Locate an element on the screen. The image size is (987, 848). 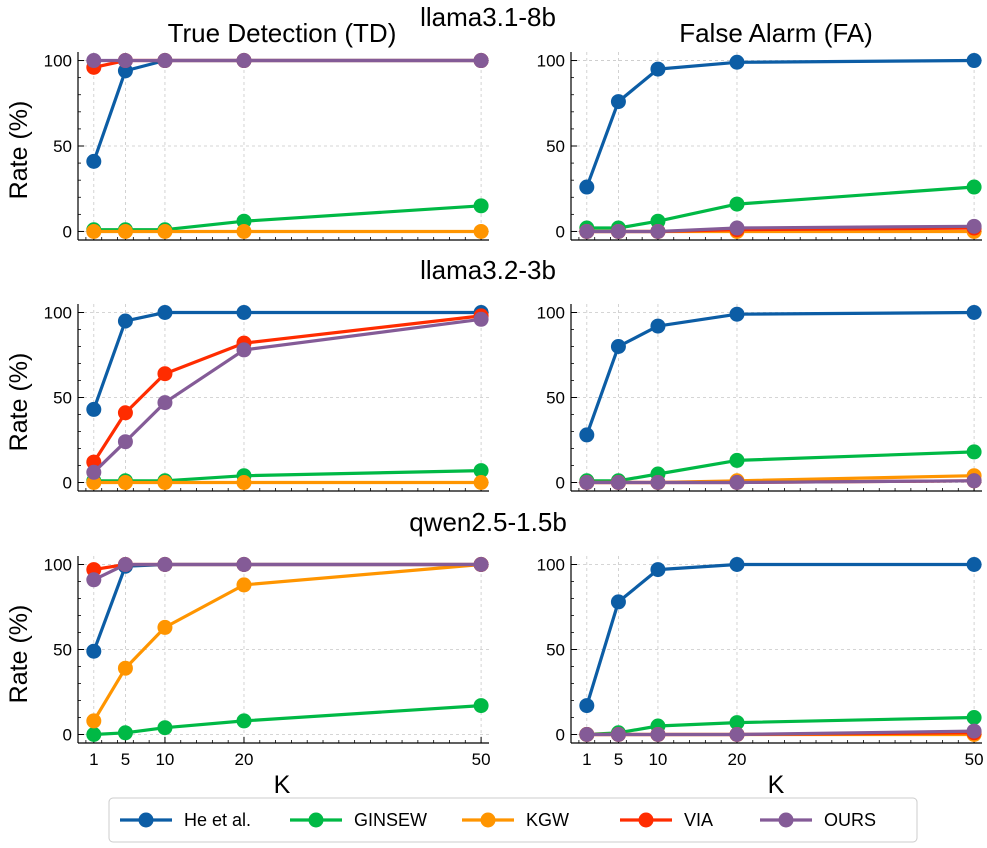
legend-entry: GINSEW is located at coordinates (358, 820).